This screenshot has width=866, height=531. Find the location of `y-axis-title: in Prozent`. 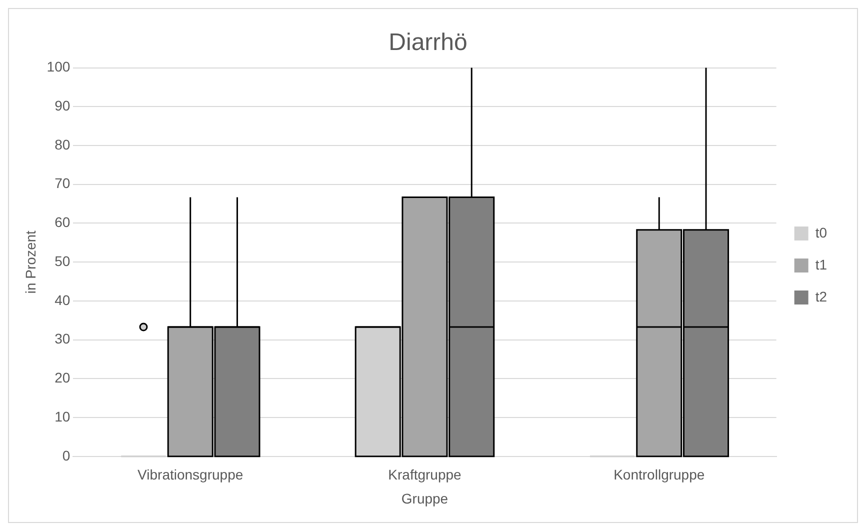

y-axis-title: in Prozent is located at coordinates (30, 262).